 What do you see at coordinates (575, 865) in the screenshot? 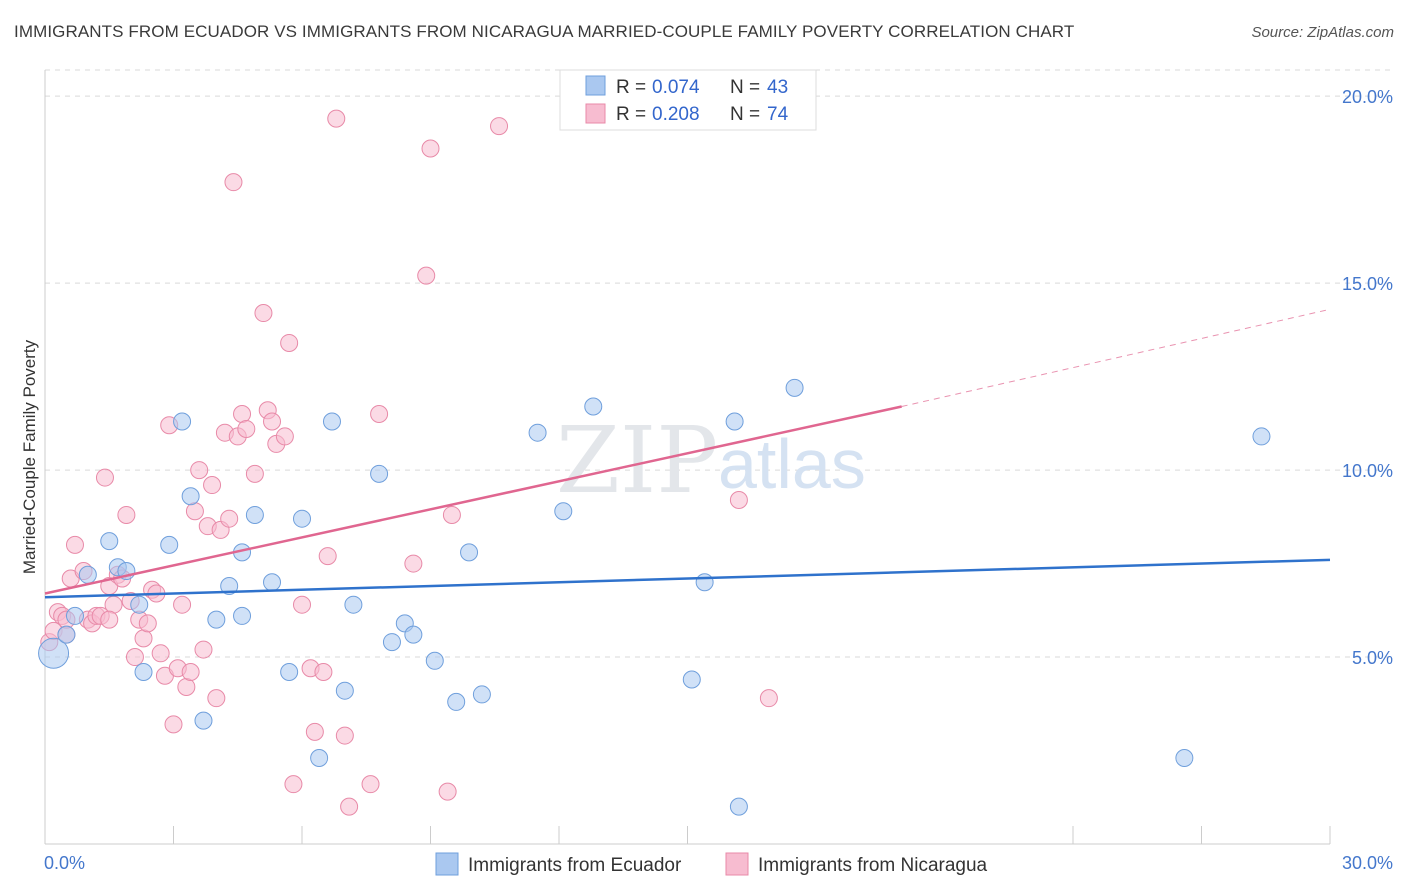
I see `series-legend-label-ecuador: Immigrants from Ecuador` at bounding box center [575, 865].